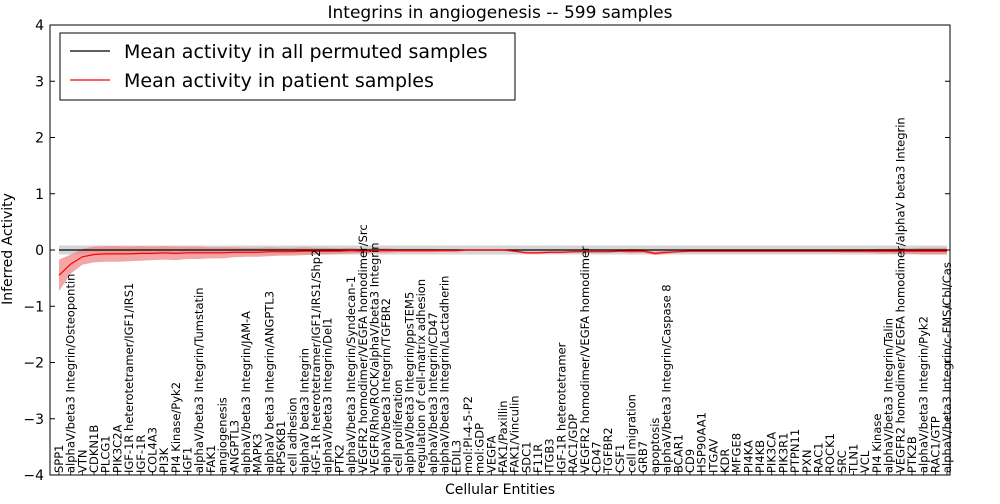 This screenshot has height=504, width=1000. What do you see at coordinates (351, 374) in the screenshot?
I see `x-tick-label: alphaV/beta3 Integrin/Syndecan-1` at bounding box center [351, 374].